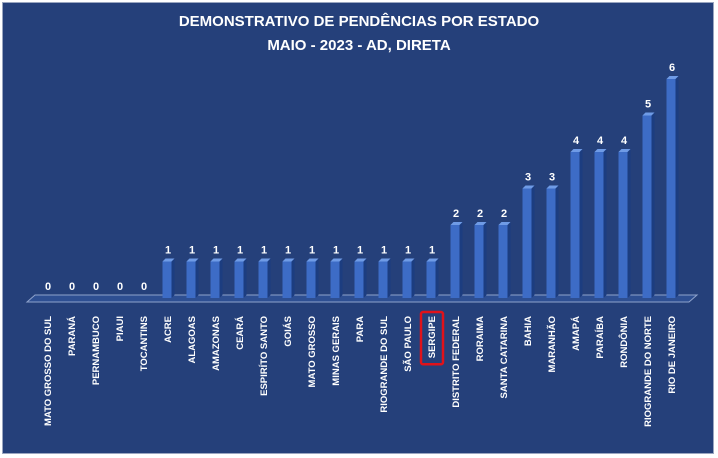 The height and width of the screenshot is (458, 718). What do you see at coordinates (192, 340) in the screenshot?
I see `tick-label: ALAGOAS` at bounding box center [192, 340].